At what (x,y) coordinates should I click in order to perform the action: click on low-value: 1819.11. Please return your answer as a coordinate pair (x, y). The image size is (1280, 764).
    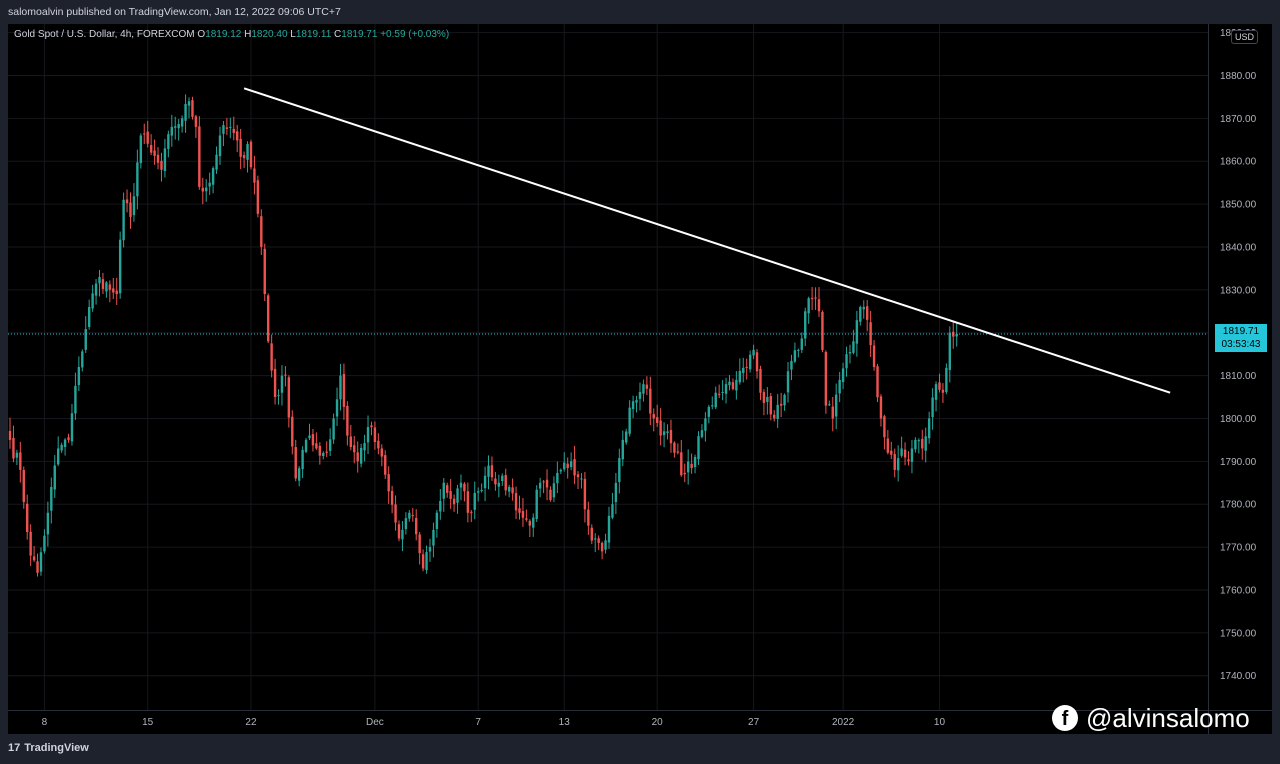
    Looking at the image, I should click on (313, 34).